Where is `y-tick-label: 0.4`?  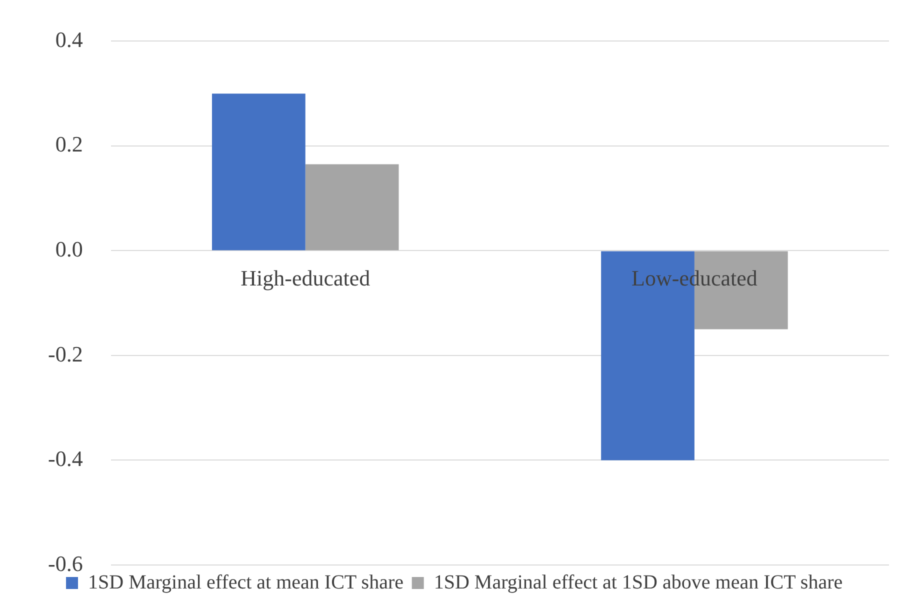 y-tick-label: 0.4 is located at coordinates (69, 39).